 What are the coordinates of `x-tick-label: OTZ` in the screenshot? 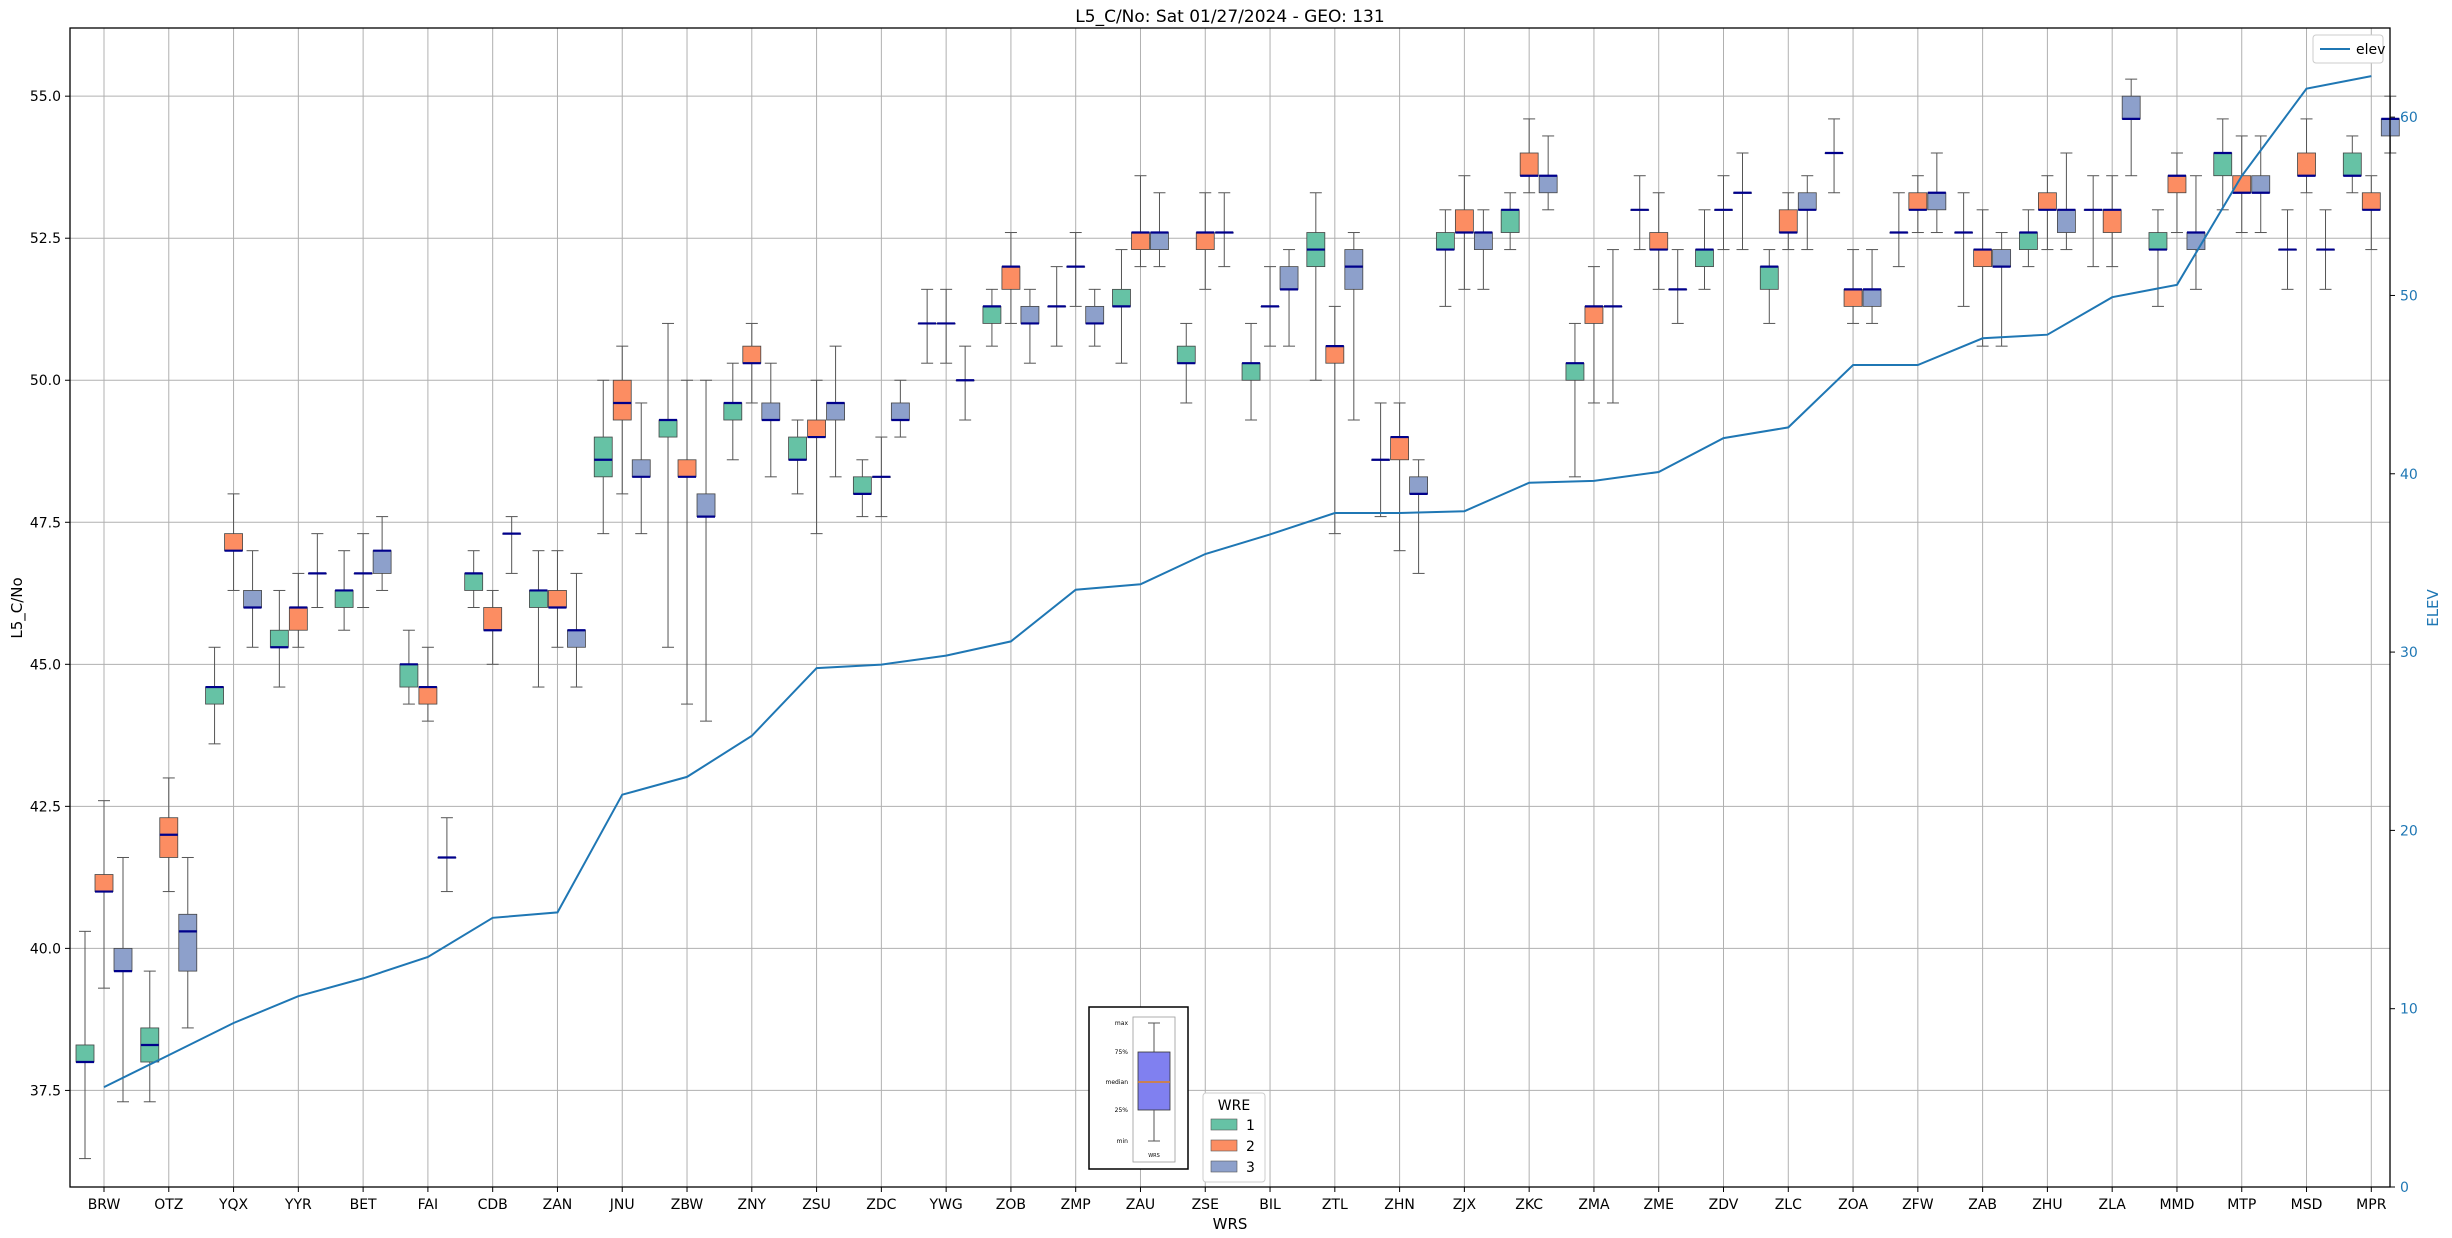 It's located at (168, 1205).